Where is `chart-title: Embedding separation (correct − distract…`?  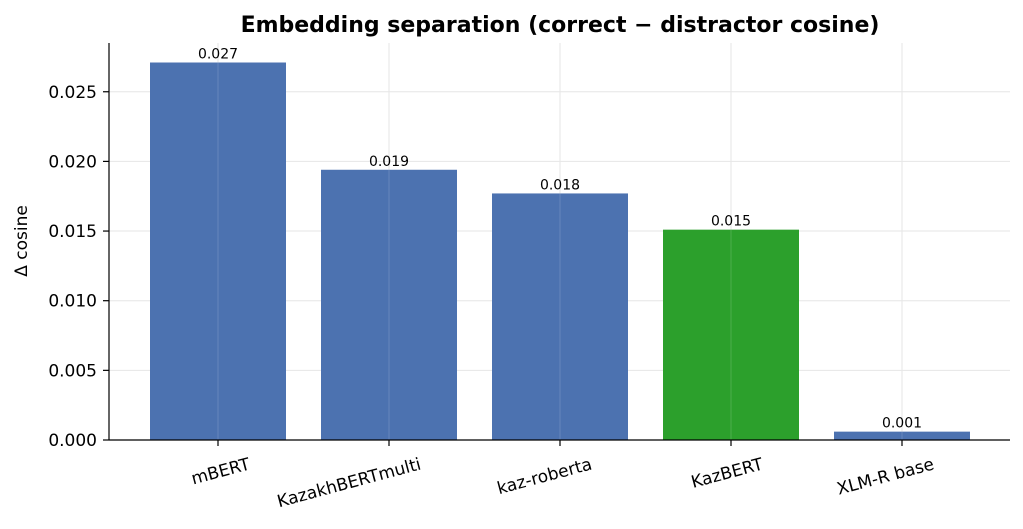 chart-title: Embedding separation (correct − distract… is located at coordinates (560, 25).